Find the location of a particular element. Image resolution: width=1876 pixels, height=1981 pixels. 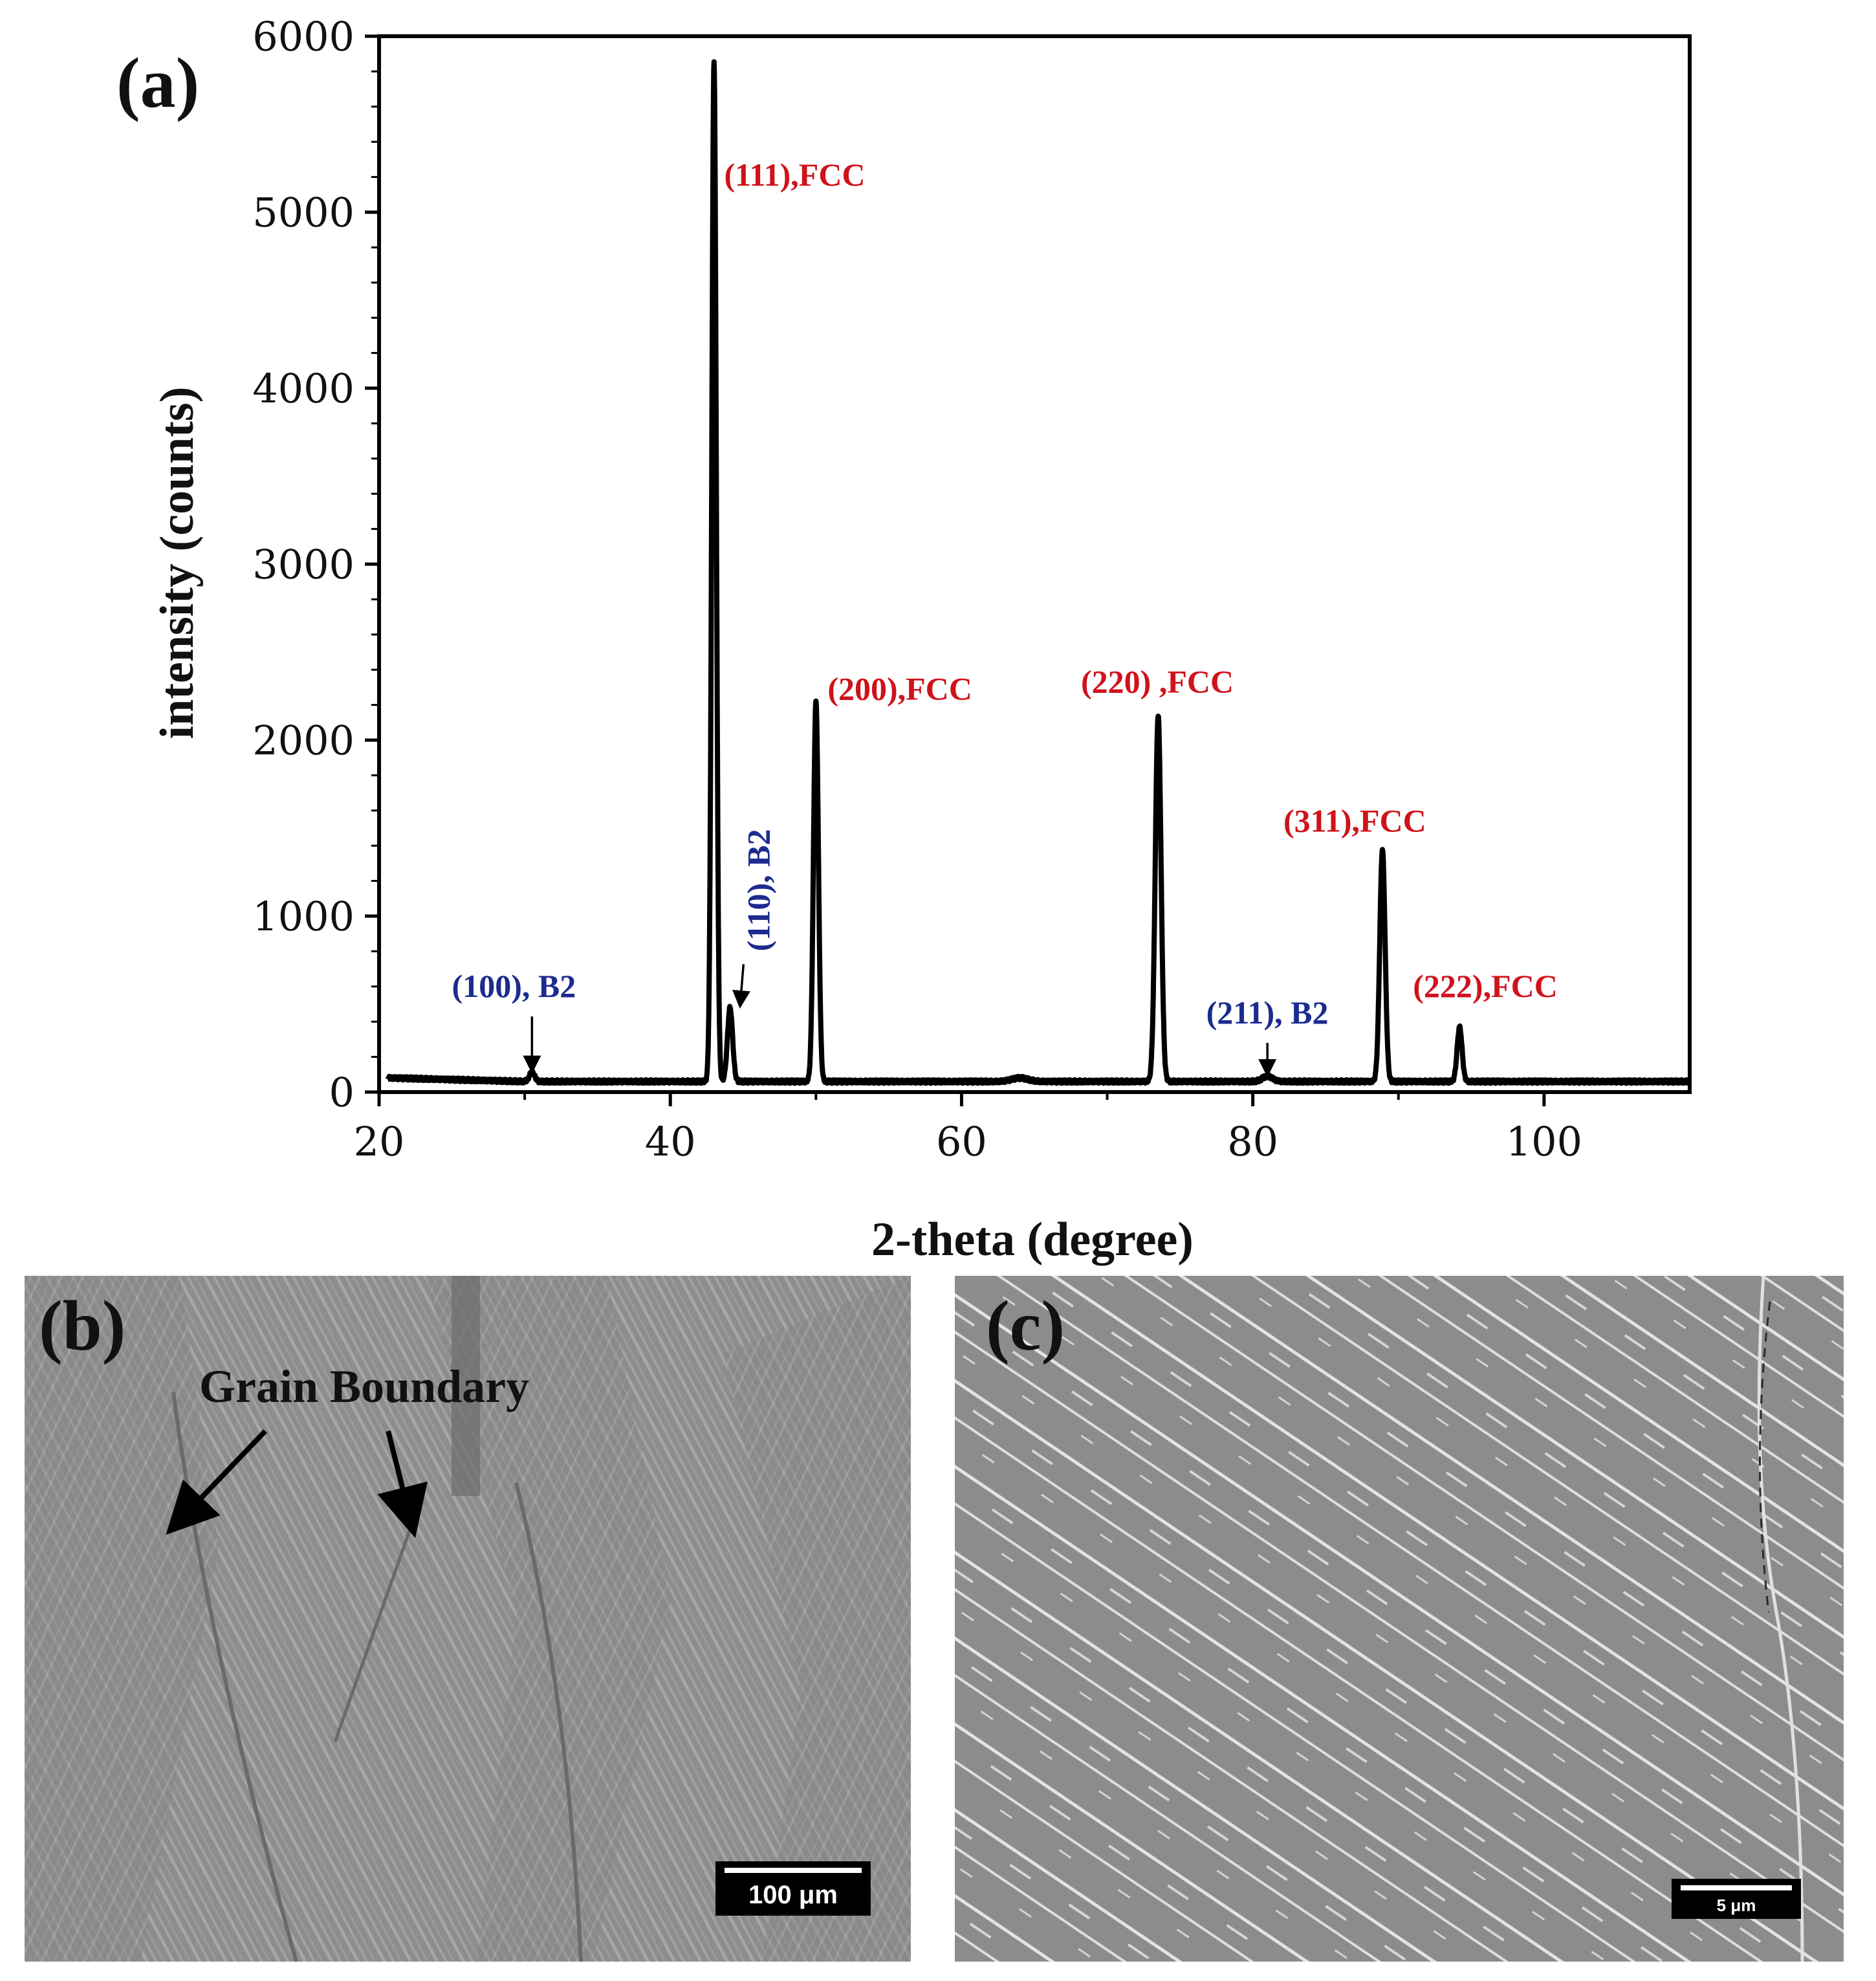

scalebar-c-label: 5 μm is located at coordinates (1736, 1905).